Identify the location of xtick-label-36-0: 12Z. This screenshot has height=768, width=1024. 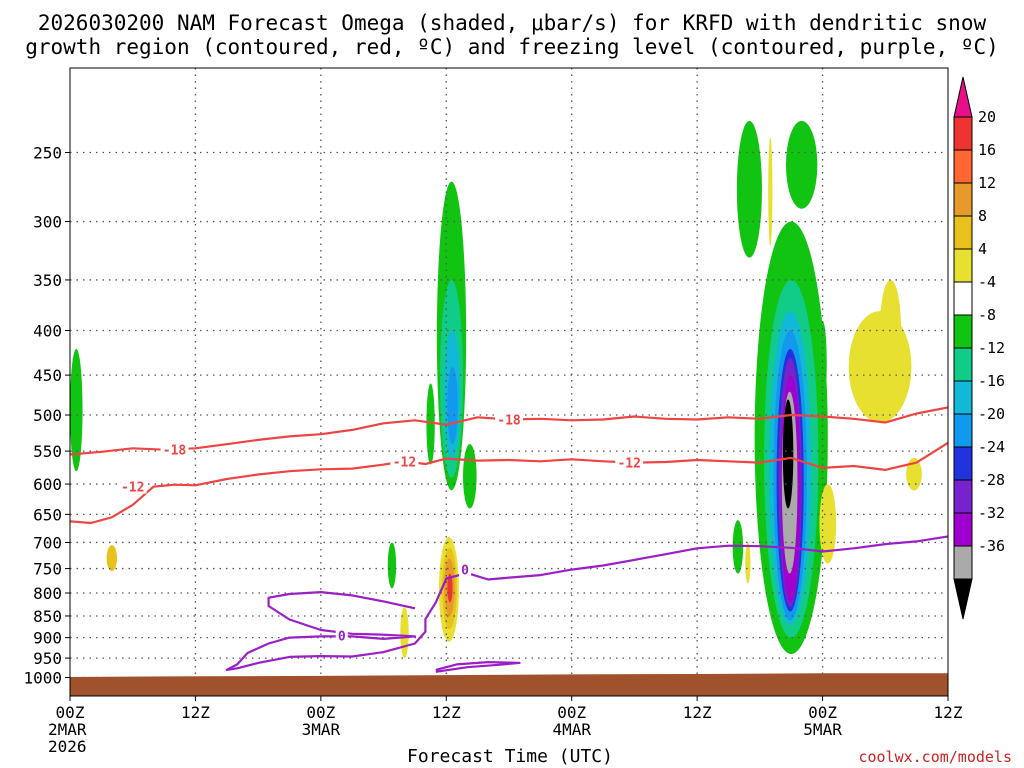
(446, 712).